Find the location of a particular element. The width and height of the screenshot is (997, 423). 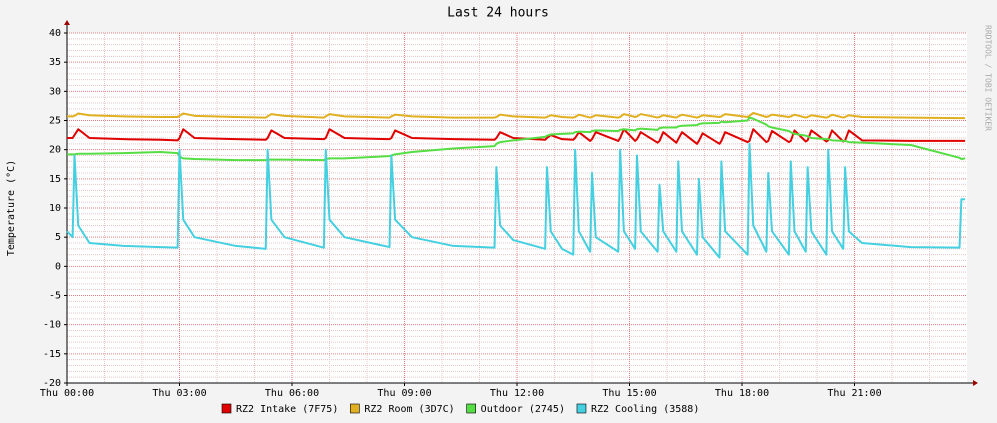

x-tick-label: Thu 21:00 is located at coordinates (854, 393).